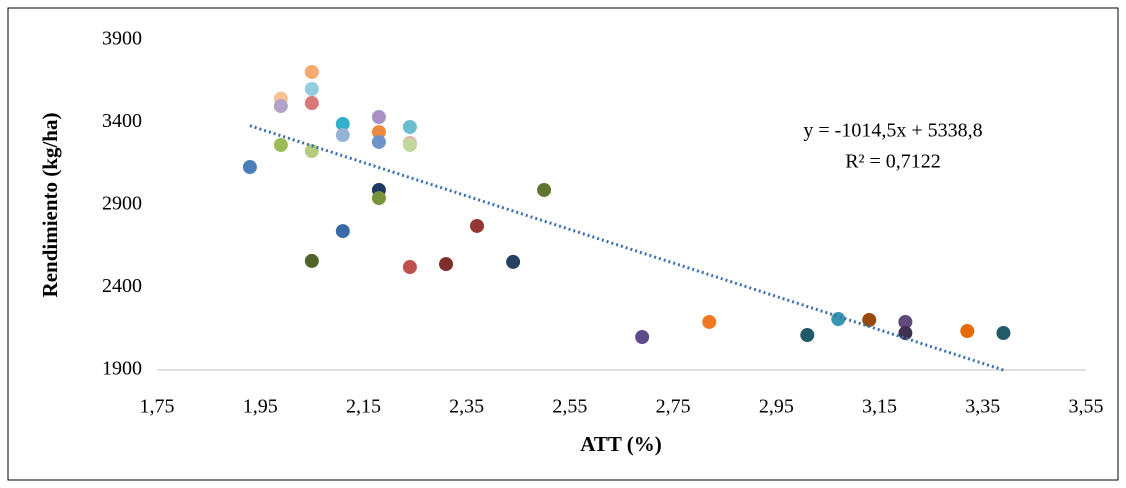 The width and height of the screenshot is (1126, 488). I want to click on x-tick-label: 2,15, so click(363, 407).